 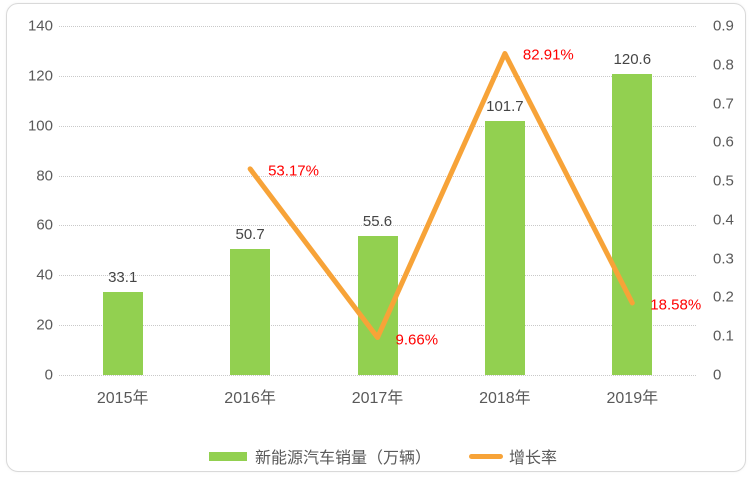 I want to click on legend-line-label: 增长率, so click(x=533, y=458).